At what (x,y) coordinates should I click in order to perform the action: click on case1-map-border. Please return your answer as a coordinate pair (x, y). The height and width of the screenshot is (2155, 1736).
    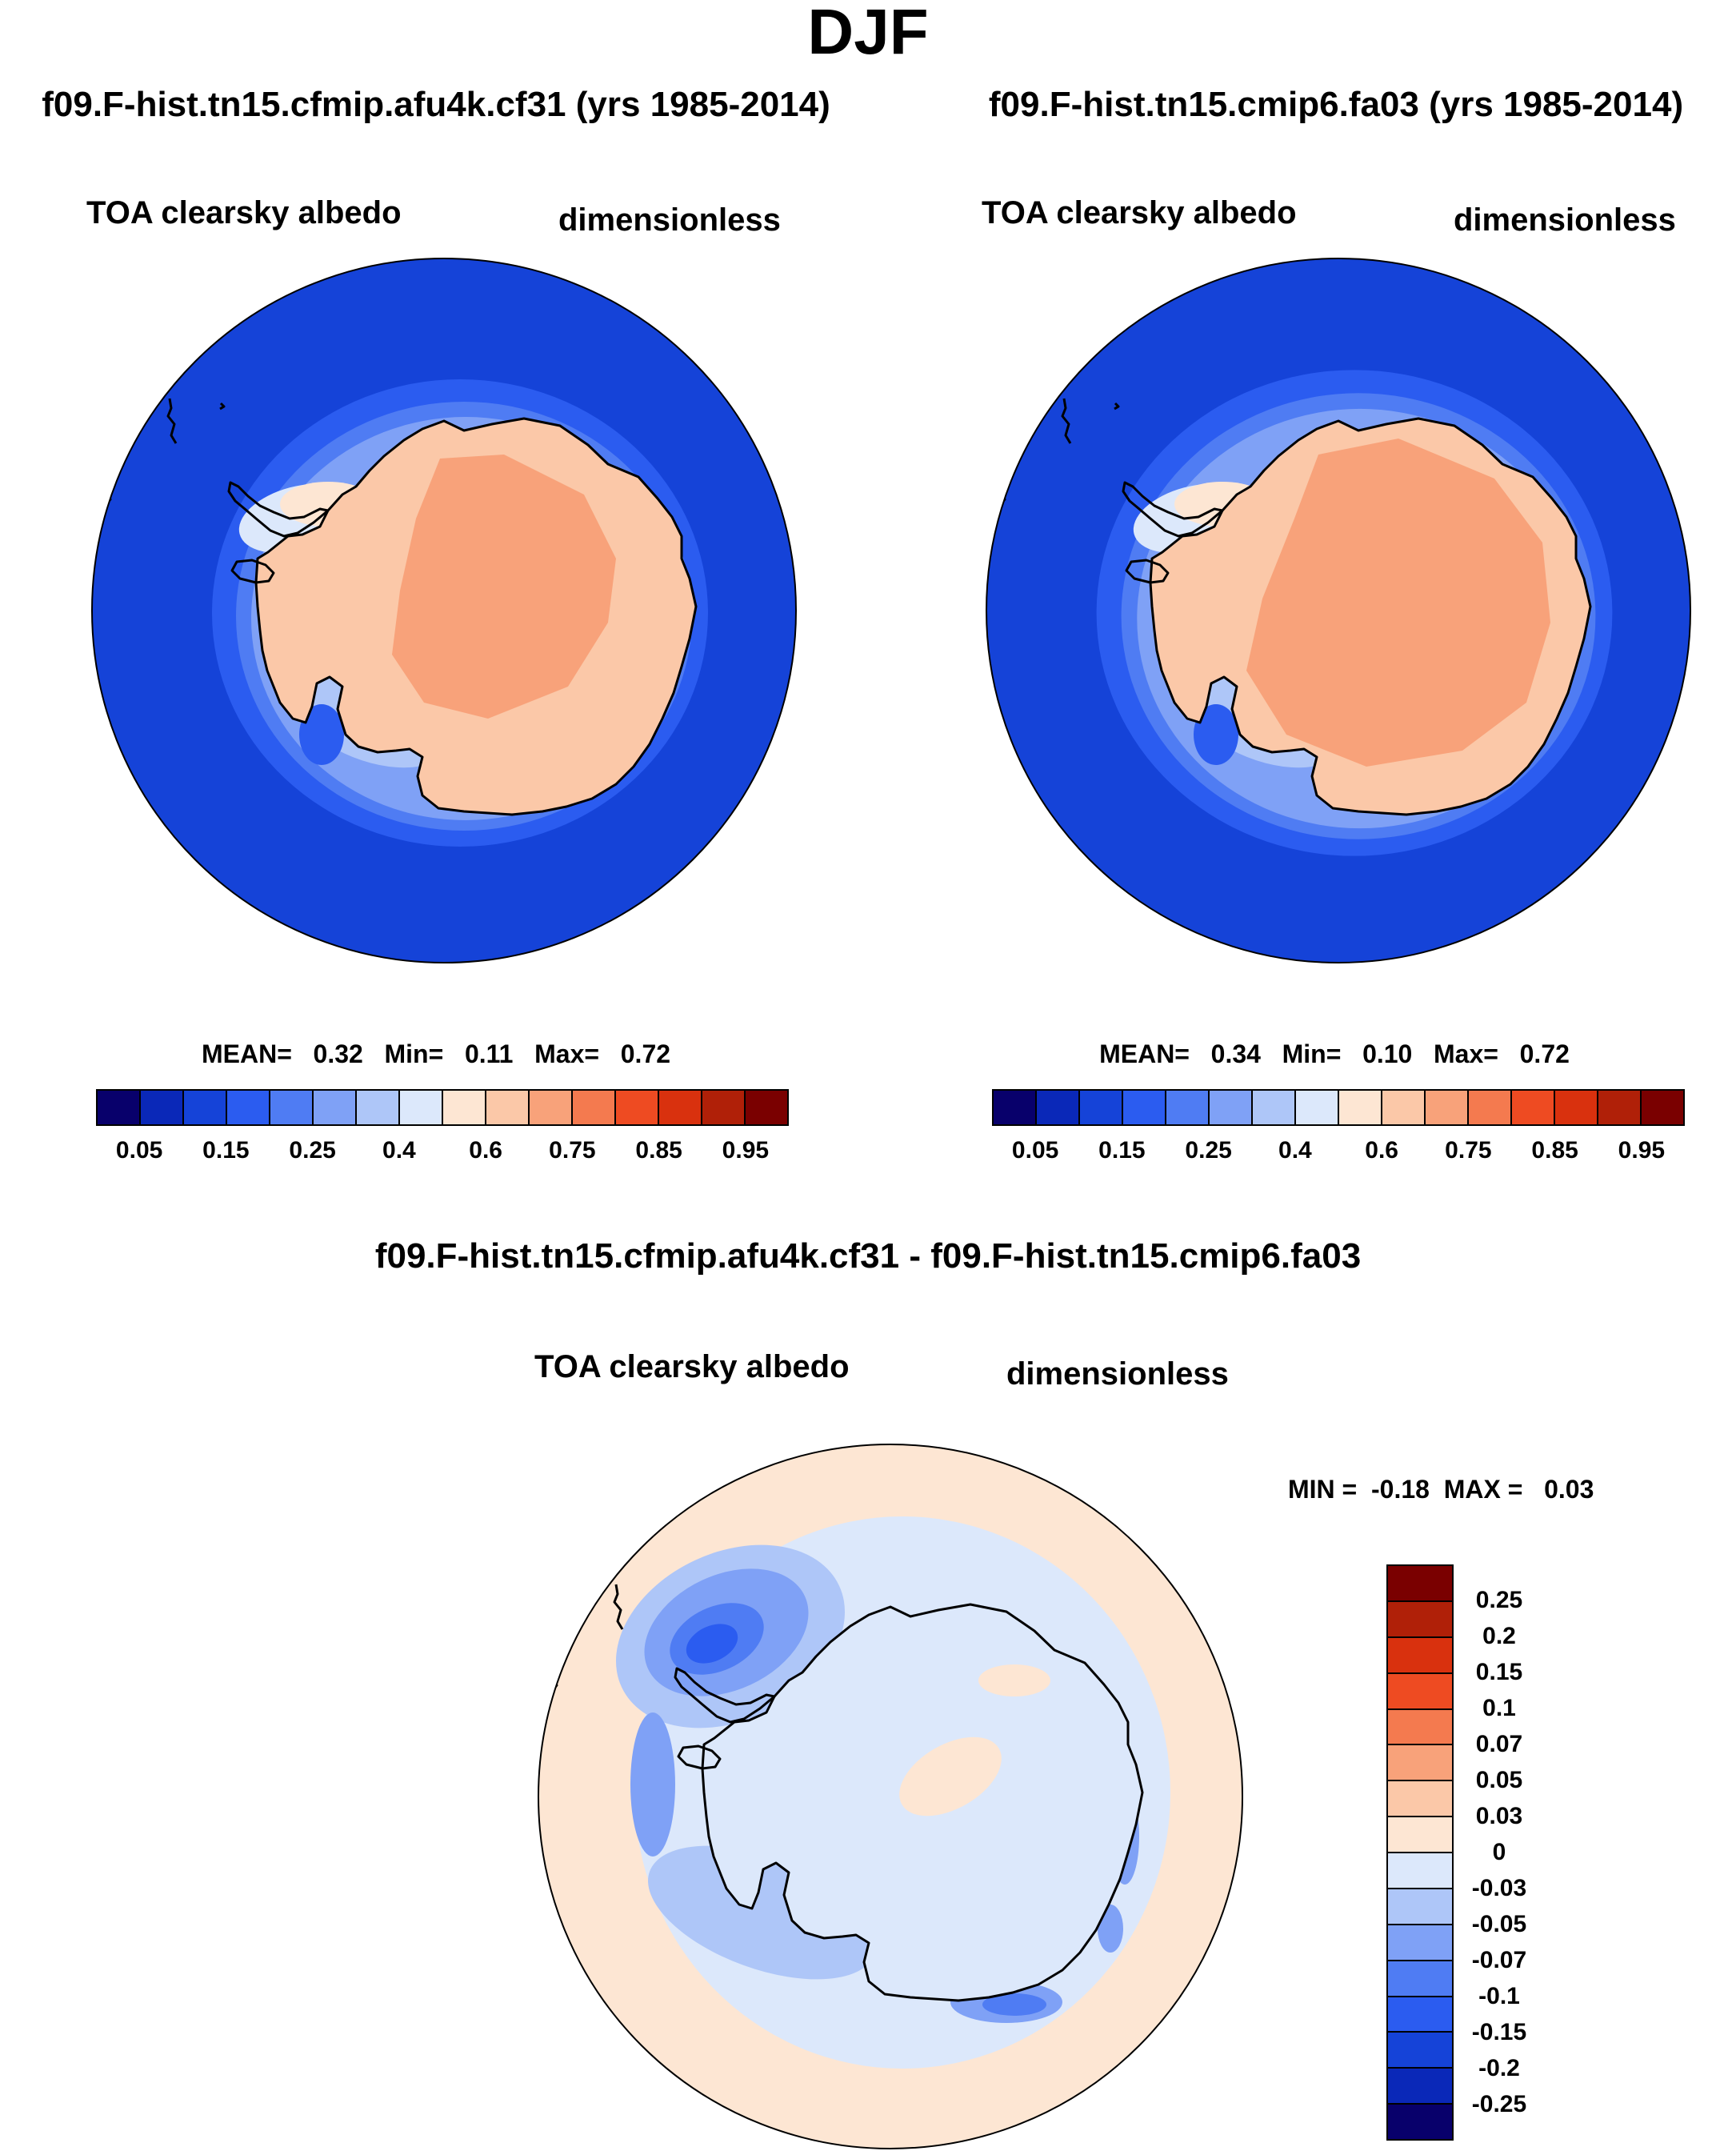
    Looking at the image, I should click on (444, 610).